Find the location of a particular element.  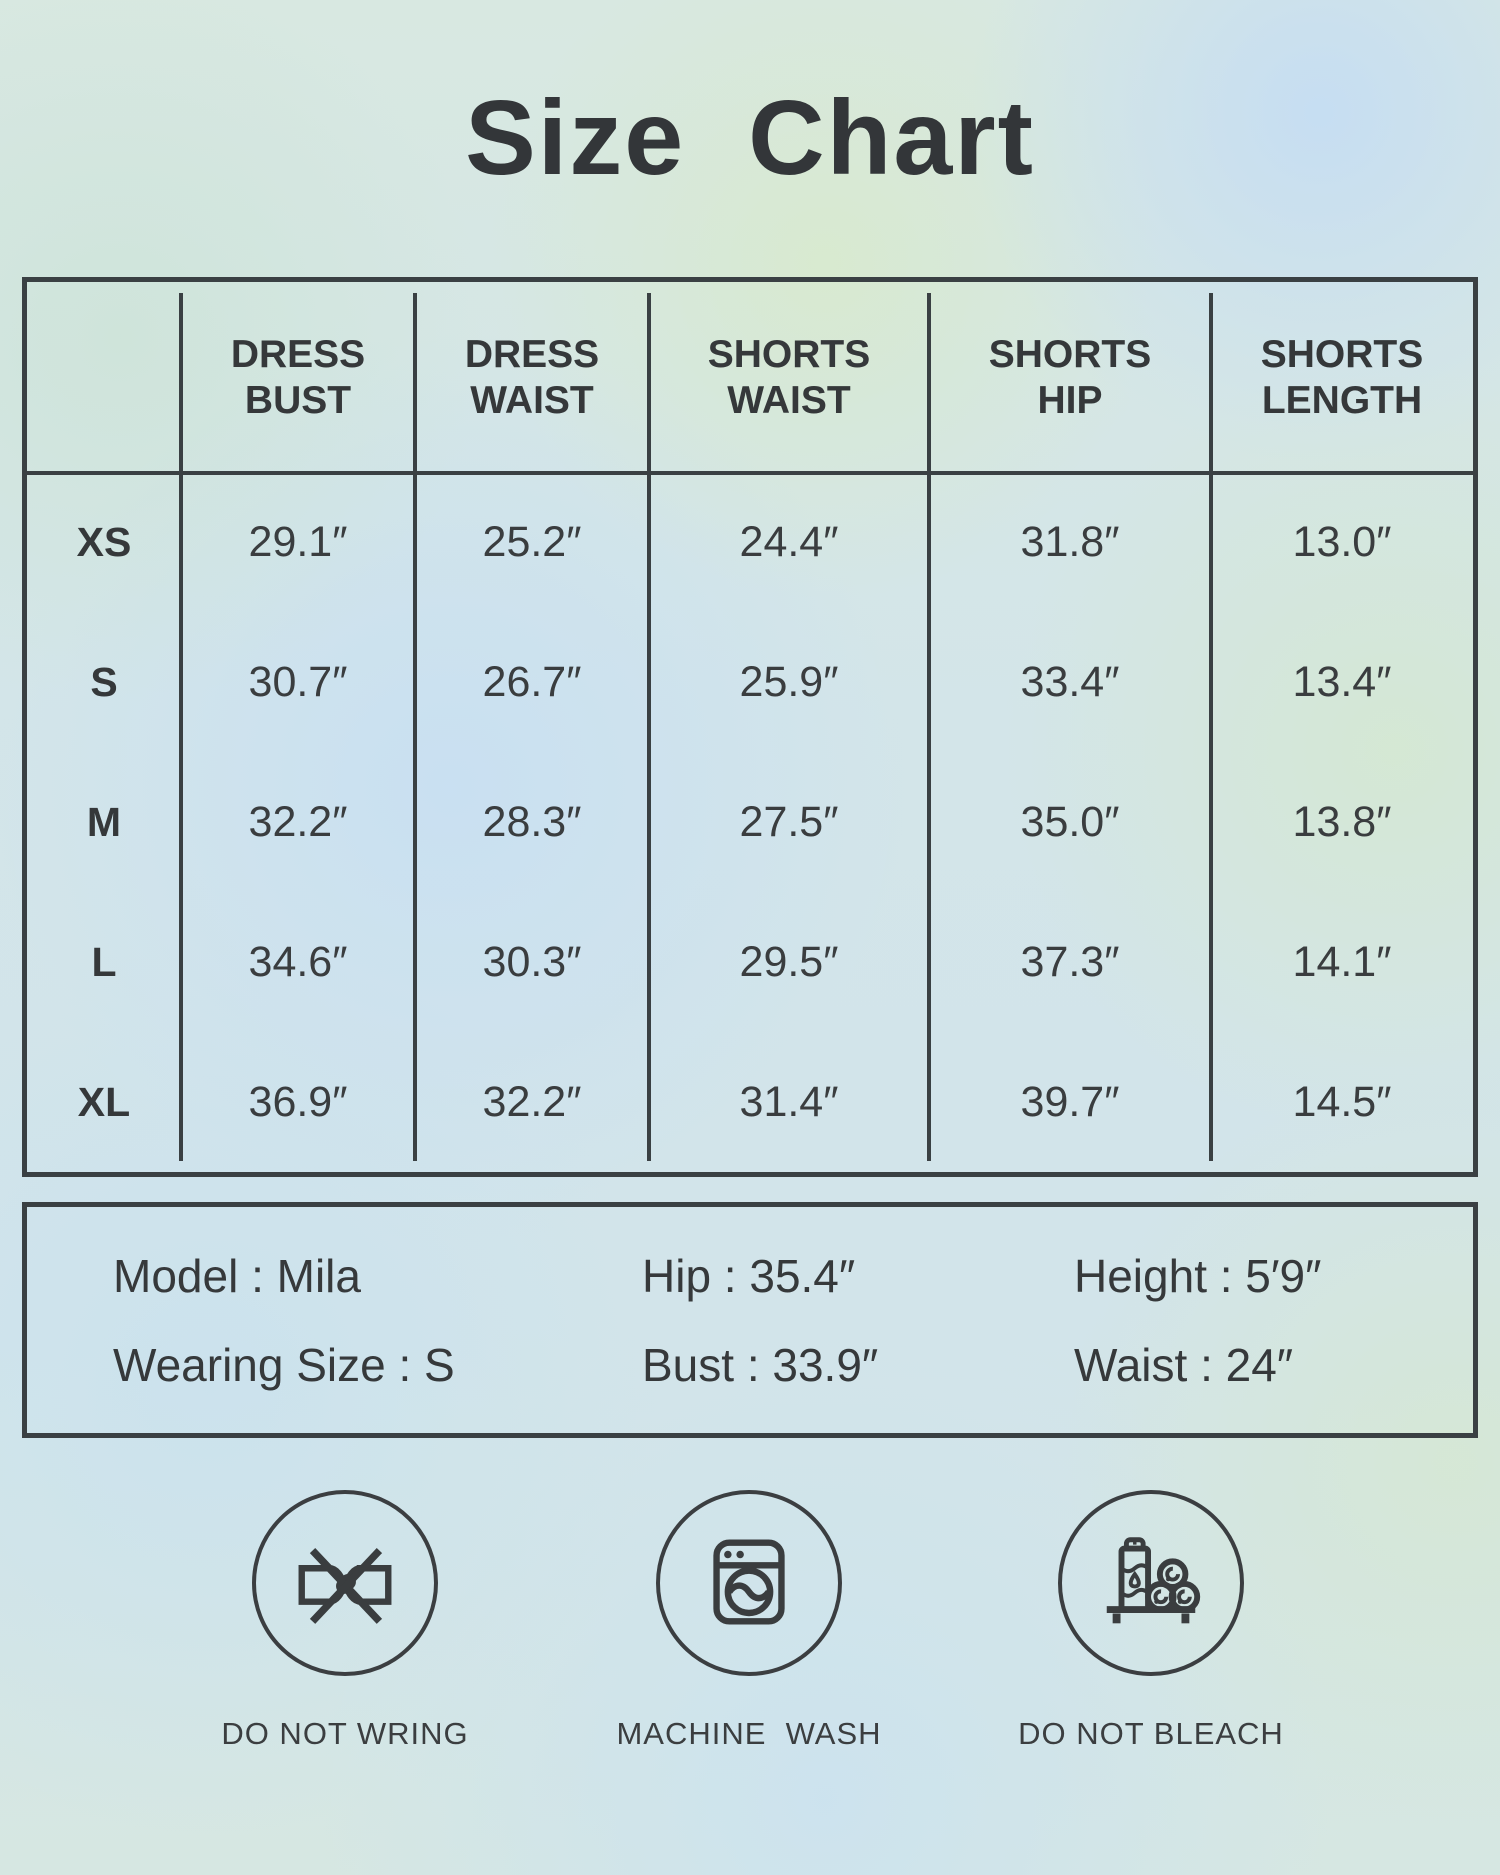

do-not-wring-icon is located at coordinates (345, 1586).